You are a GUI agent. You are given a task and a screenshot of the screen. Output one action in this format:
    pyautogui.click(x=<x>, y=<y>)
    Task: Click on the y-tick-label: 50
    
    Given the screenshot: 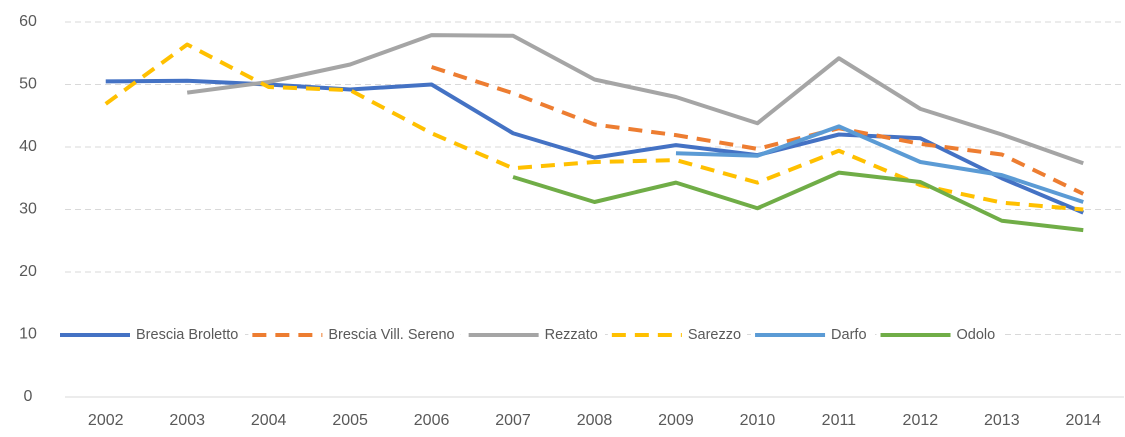 What is the action you would take?
    pyautogui.click(x=28, y=84)
    